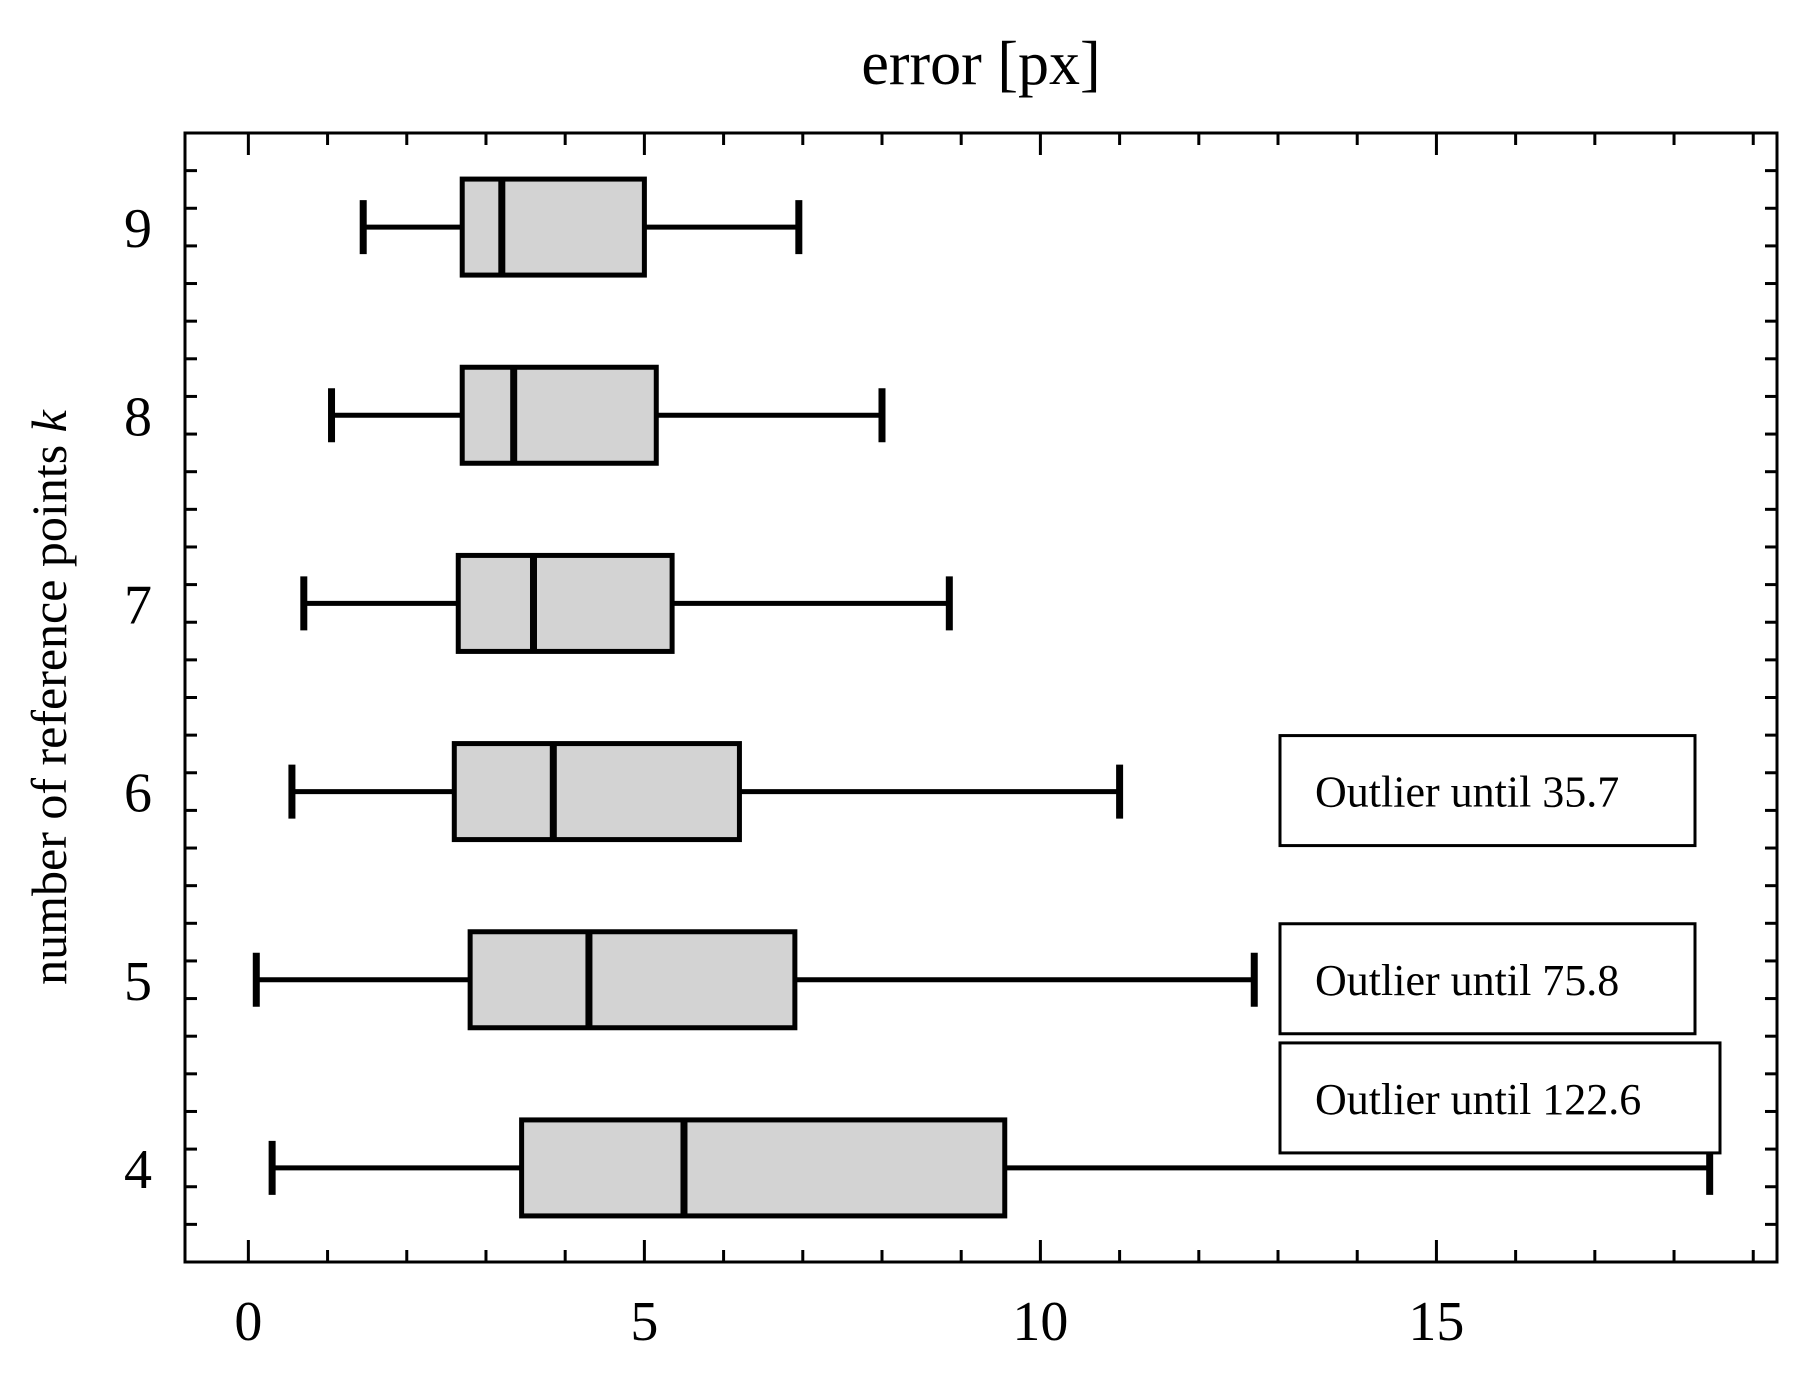  Describe the element at coordinates (1467, 792) in the screenshot. I see `outlier-annotation-text: Outlier until 35.7` at that location.